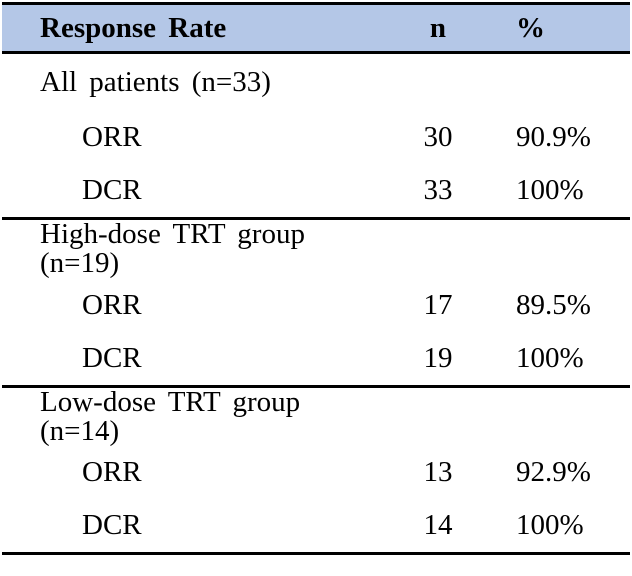 This screenshot has height=576, width=632. Describe the element at coordinates (530, 27) in the screenshot. I see `col-header-percent: %` at that location.